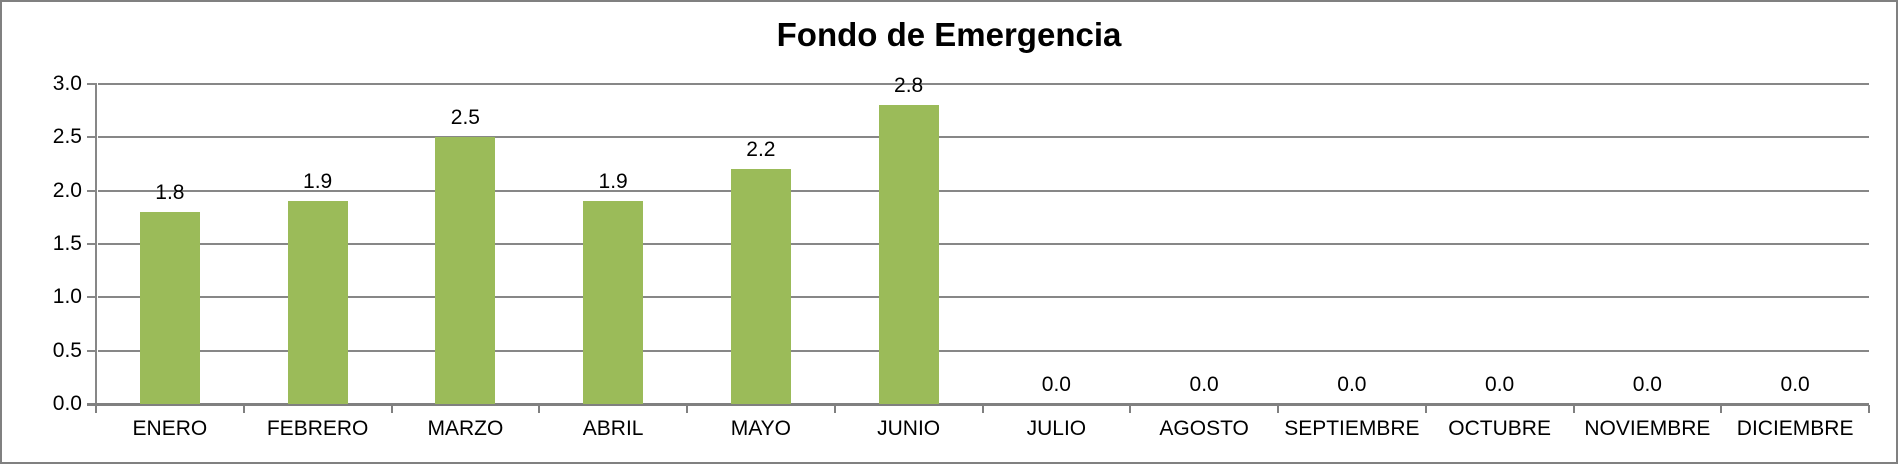 This screenshot has height=464, width=1898. What do you see at coordinates (67, 190) in the screenshot?
I see `y-axis-tick-label: 2.0` at bounding box center [67, 190].